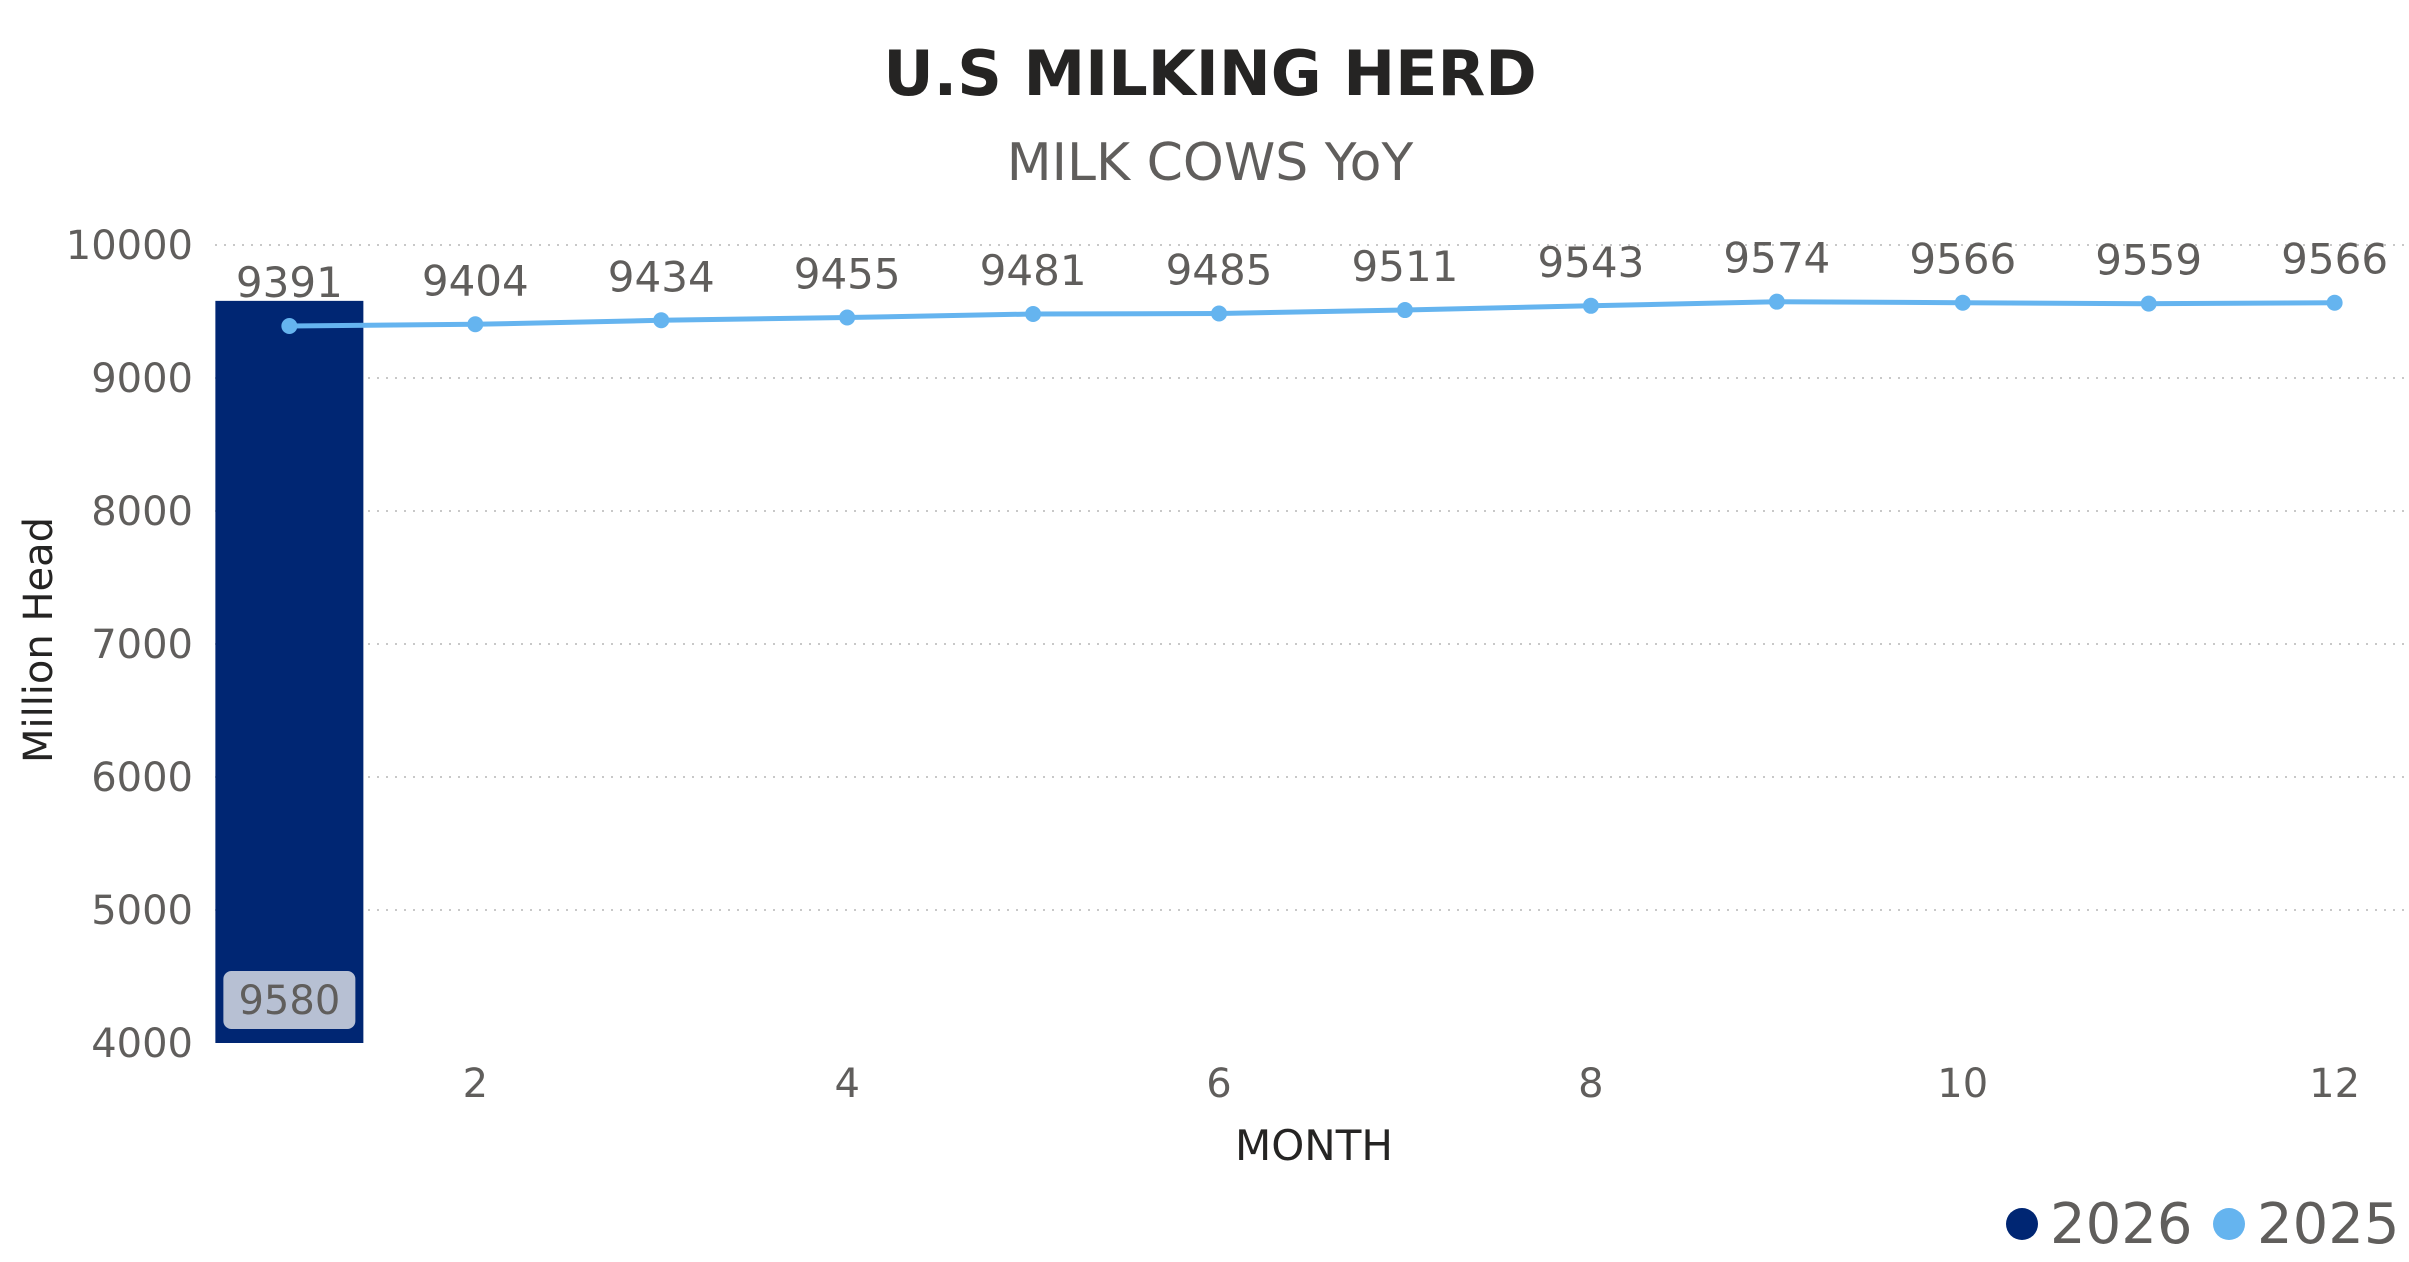 The width and height of the screenshot is (2409, 1262). Describe the element at coordinates (846, 1084) in the screenshot. I see `x-tick-label: 4` at that location.